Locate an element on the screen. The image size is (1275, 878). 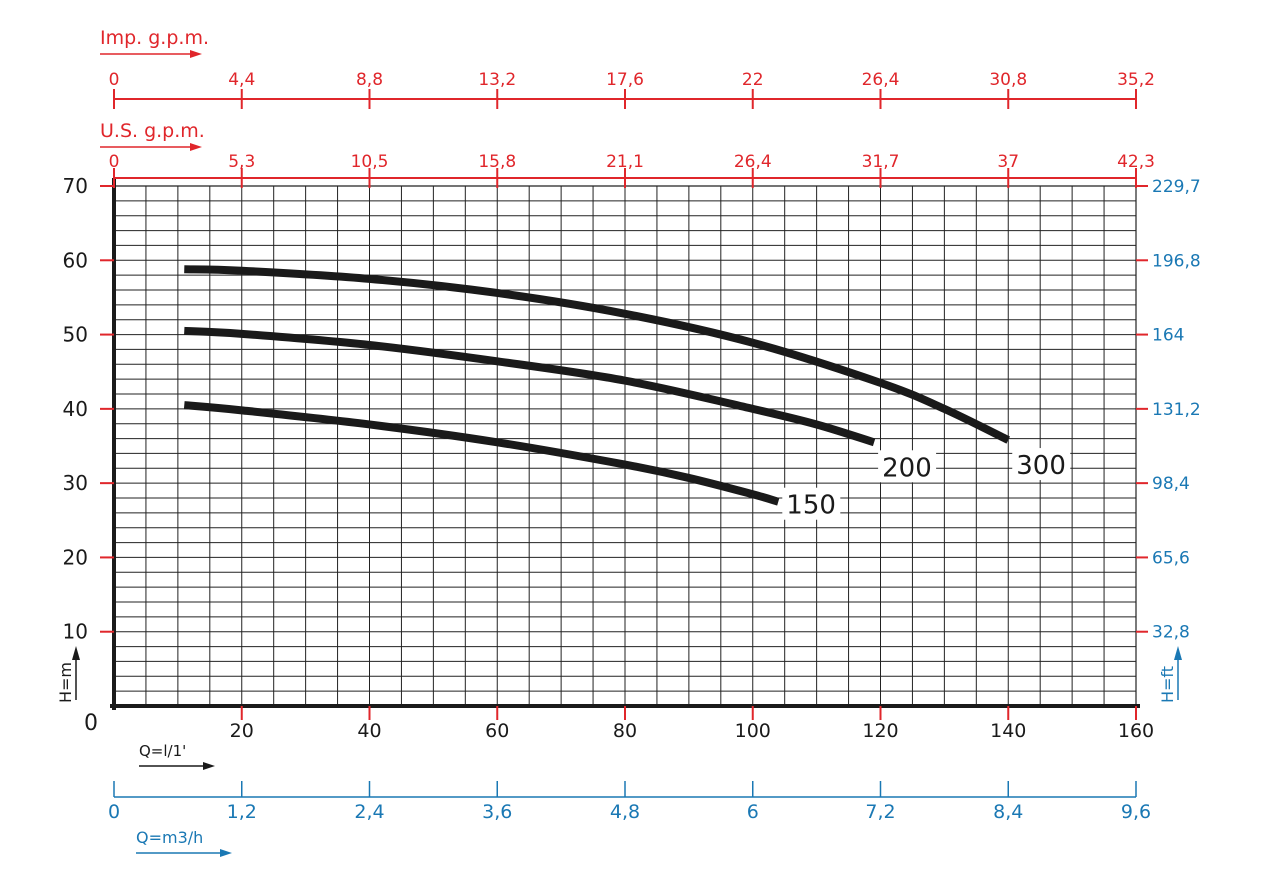
right-tick-label: 229,7 is located at coordinates (1176, 187).